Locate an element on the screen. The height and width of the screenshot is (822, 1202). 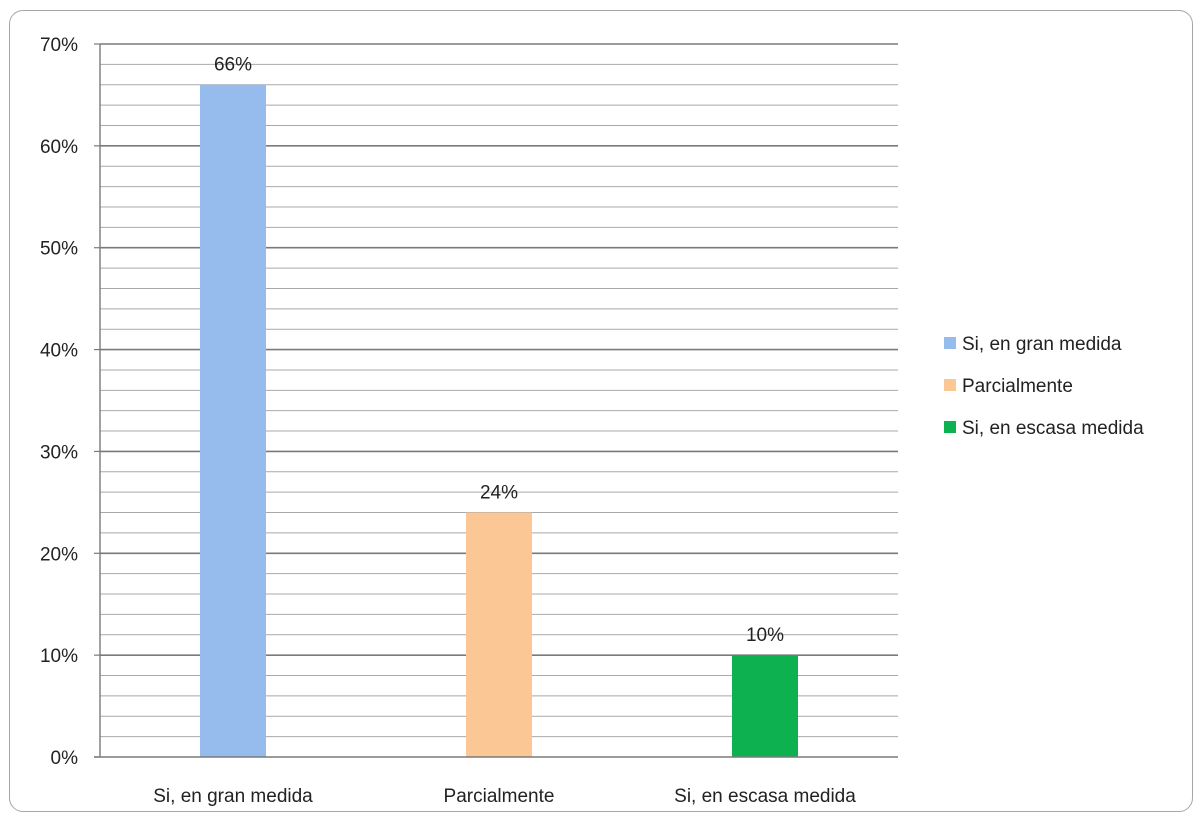
legend-label-2: Parcialmente is located at coordinates (1017, 386).